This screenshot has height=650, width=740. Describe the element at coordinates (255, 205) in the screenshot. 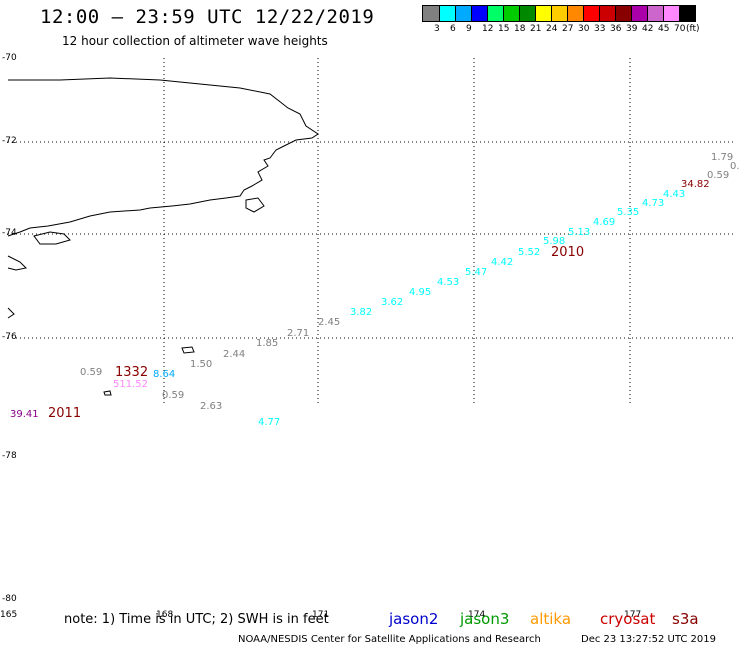

I see `ice-island-small` at that location.